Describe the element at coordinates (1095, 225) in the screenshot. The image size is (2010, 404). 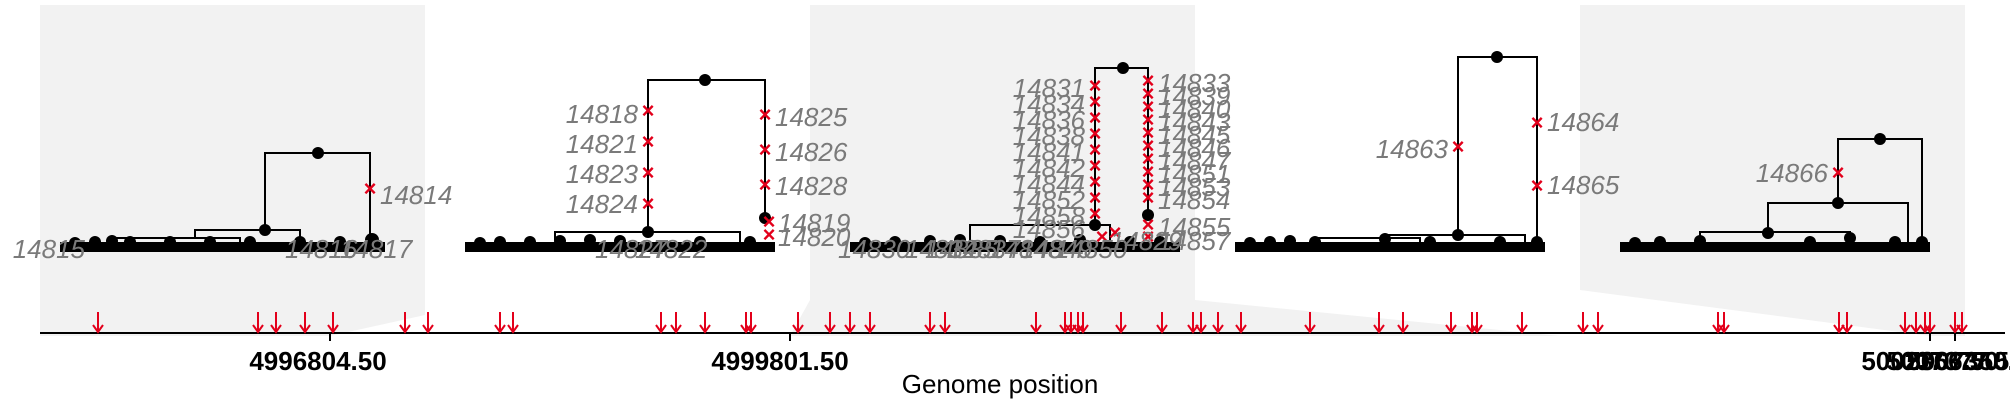
I see `tree-3-internal-node` at that location.